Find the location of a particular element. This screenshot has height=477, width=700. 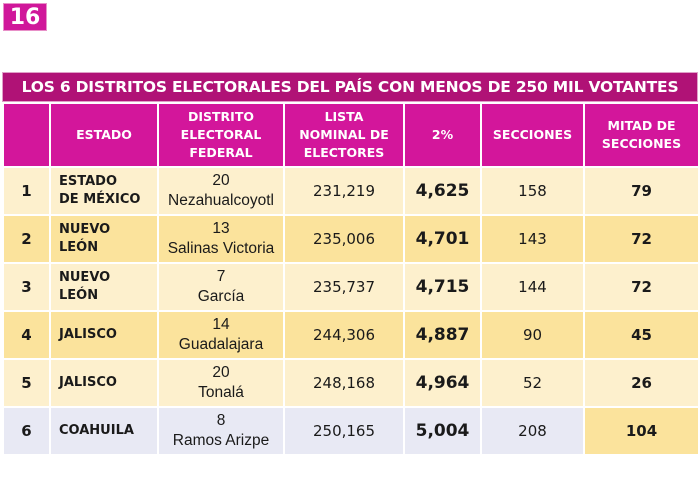

distrito-name: García is located at coordinates (221, 296).